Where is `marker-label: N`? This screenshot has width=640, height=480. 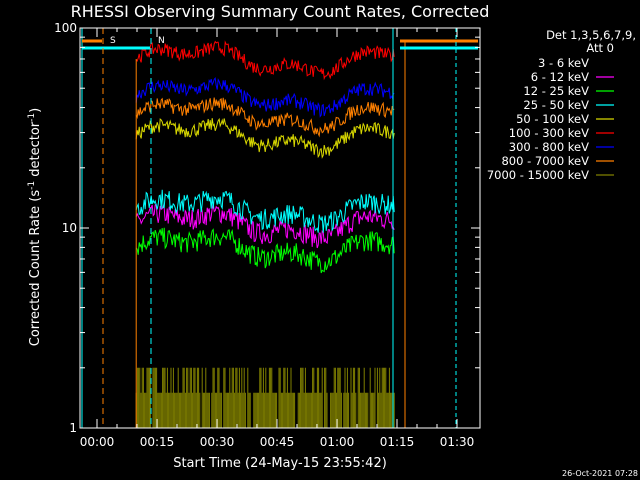 marker-label: N is located at coordinates (161, 41).